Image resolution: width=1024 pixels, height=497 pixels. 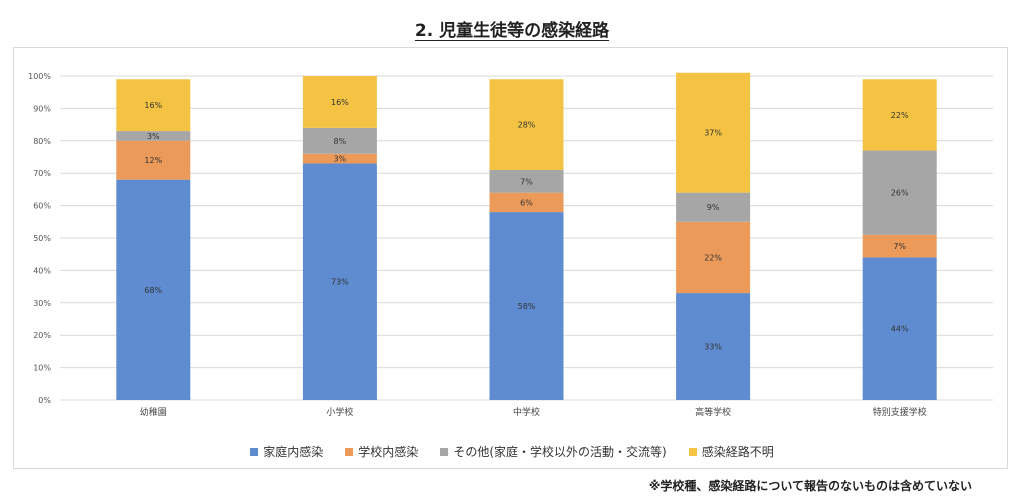 I want to click on legend-label: 学校内感染, so click(x=388, y=452).